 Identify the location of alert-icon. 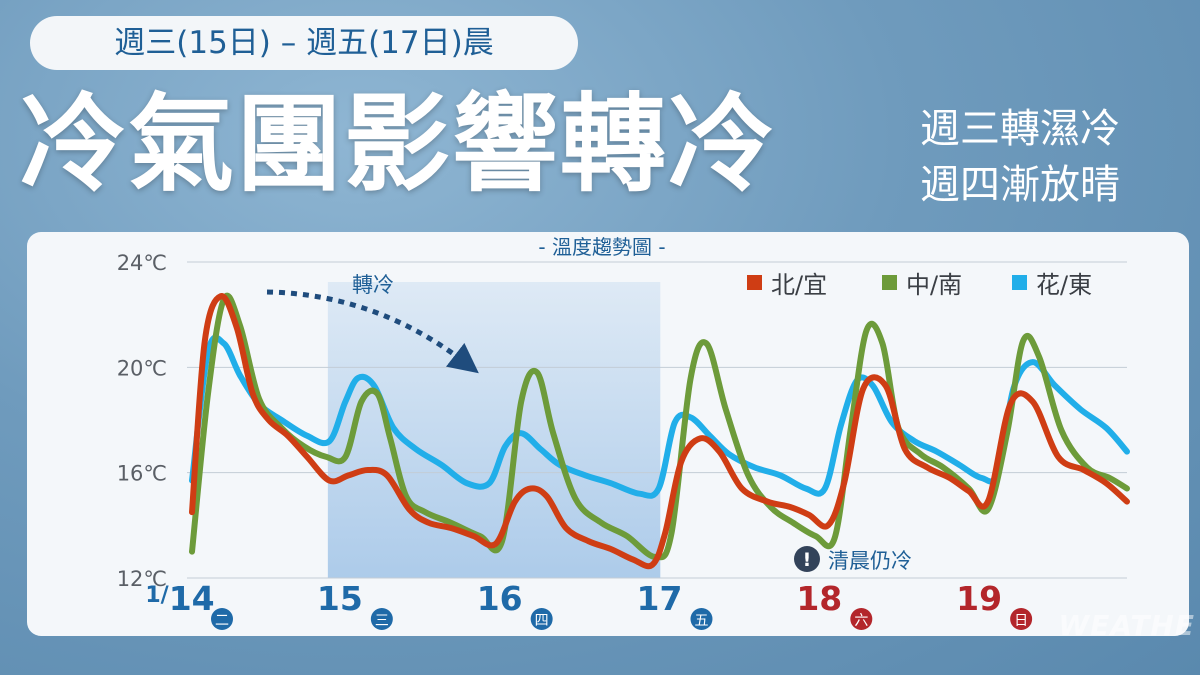
(807, 559).